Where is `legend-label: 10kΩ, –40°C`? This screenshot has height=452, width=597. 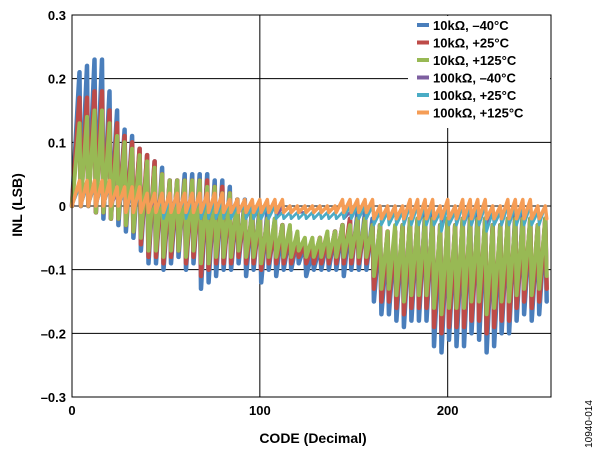 legend-label: 10kΩ, –40°C is located at coordinates (471, 25).